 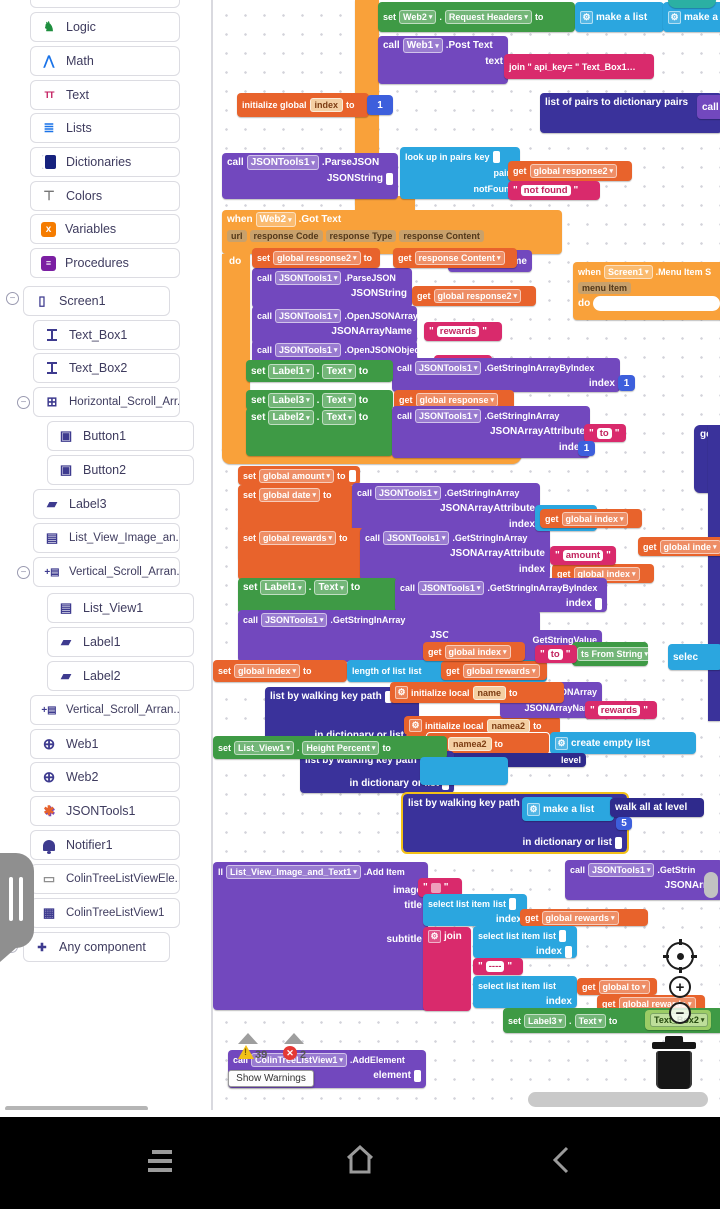 I want to click on block-set-global-amount: set global amount to, so click(x=299, y=475).